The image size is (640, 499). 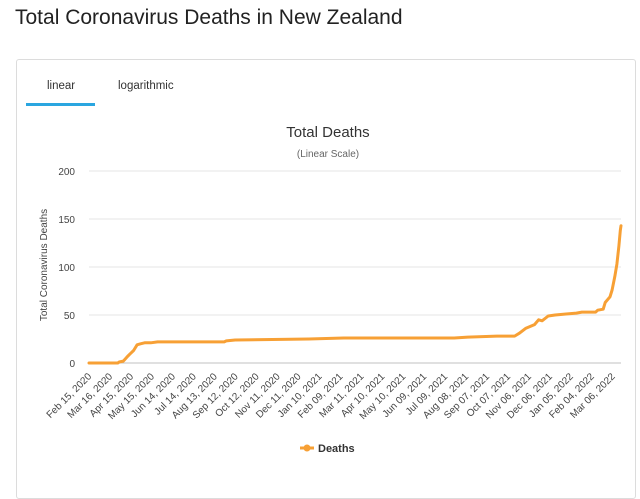 What do you see at coordinates (66, 172) in the screenshot?
I see `y-tick-label: 200` at bounding box center [66, 172].